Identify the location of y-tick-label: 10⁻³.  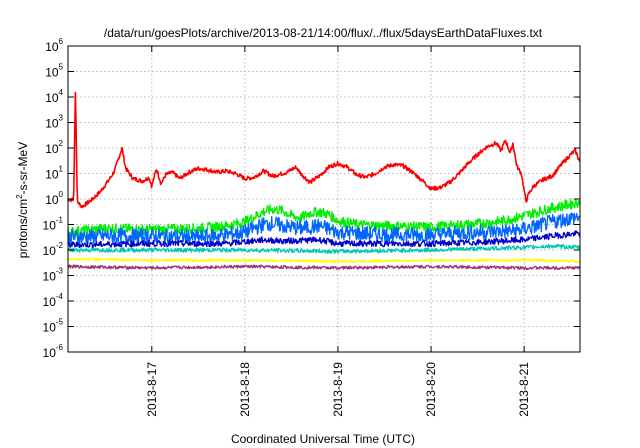
(53, 275).